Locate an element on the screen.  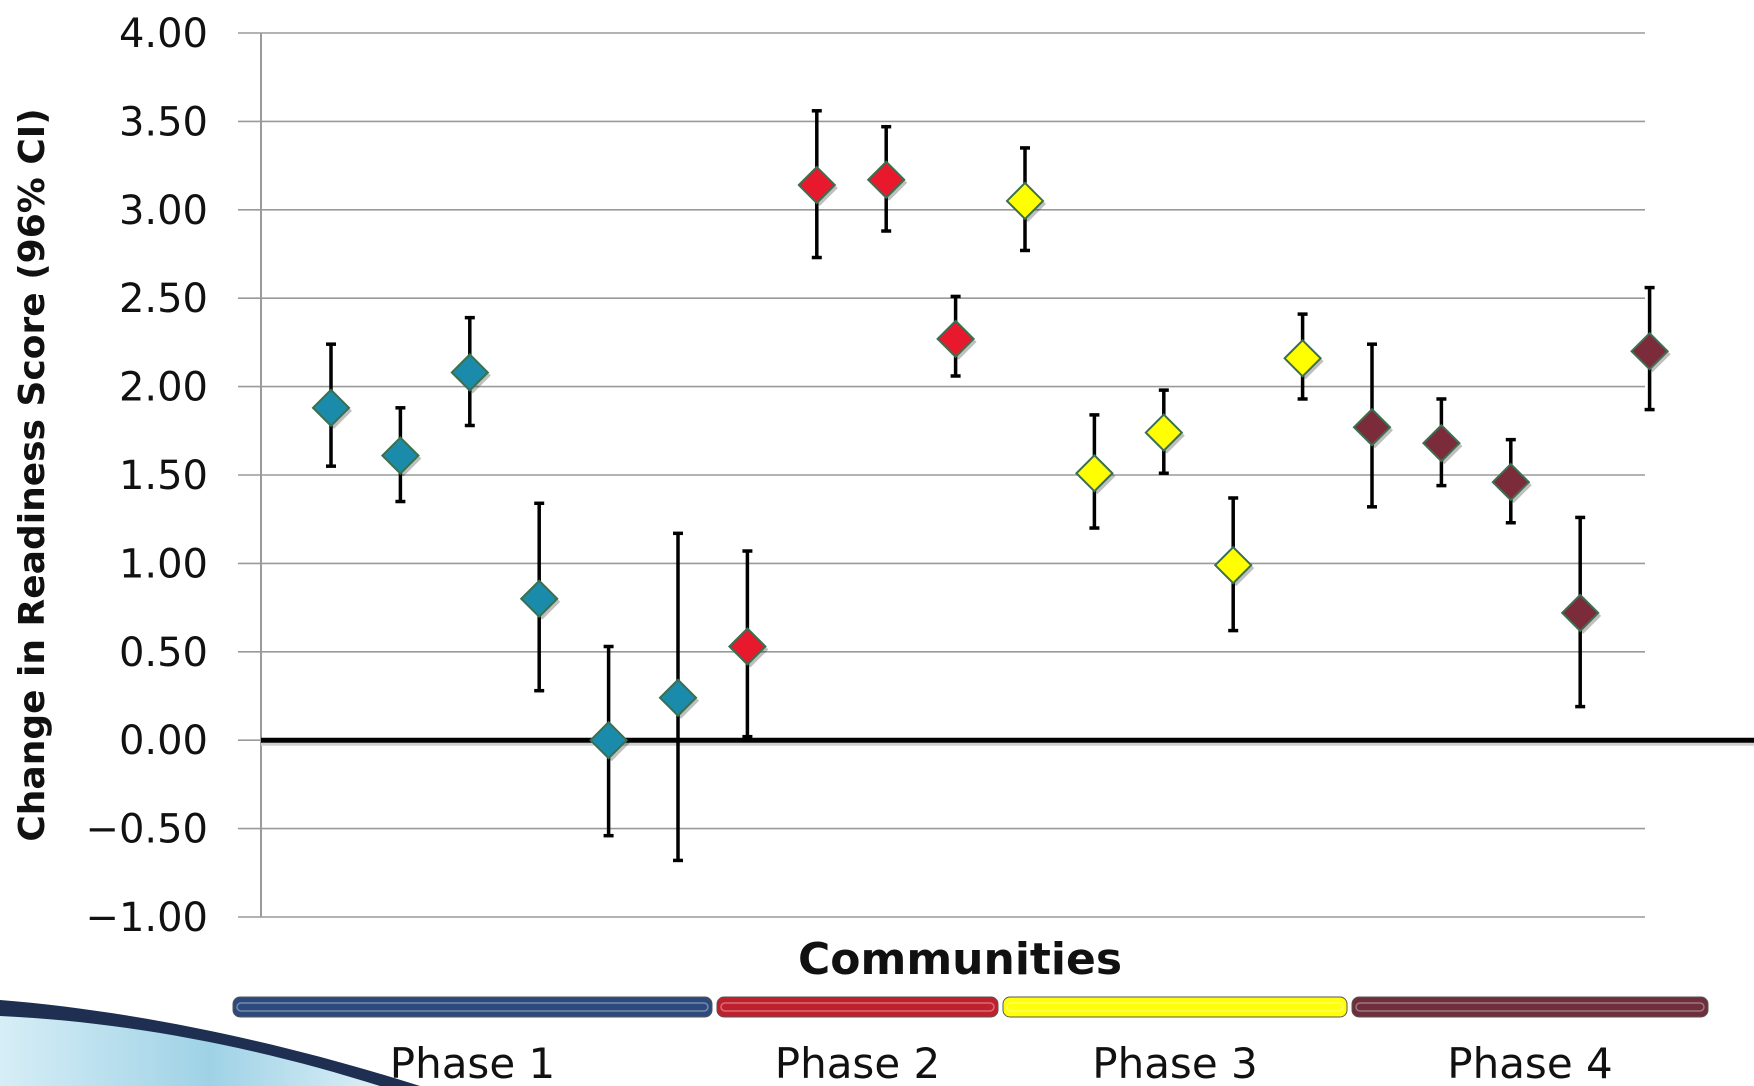
y-tick-label: 0.50 is located at coordinates (163, 653).